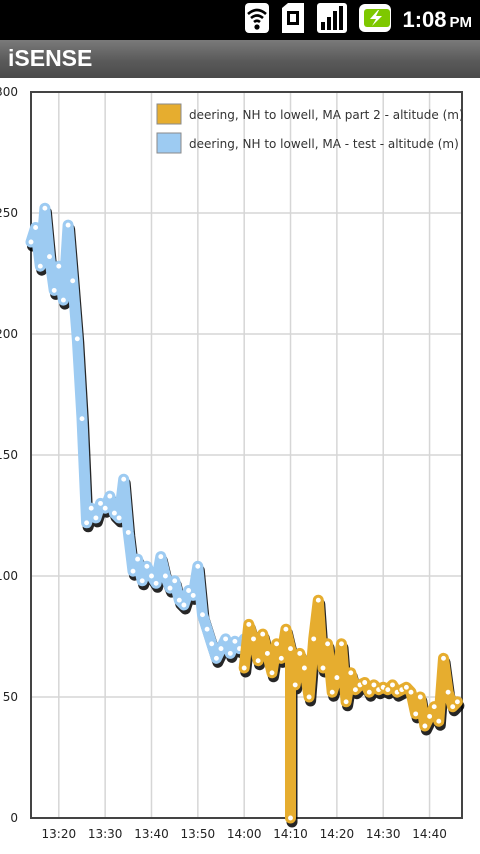 The image size is (480, 854). Describe the element at coordinates (50, 58) in the screenshot. I see `app-title: iSENSE` at that location.